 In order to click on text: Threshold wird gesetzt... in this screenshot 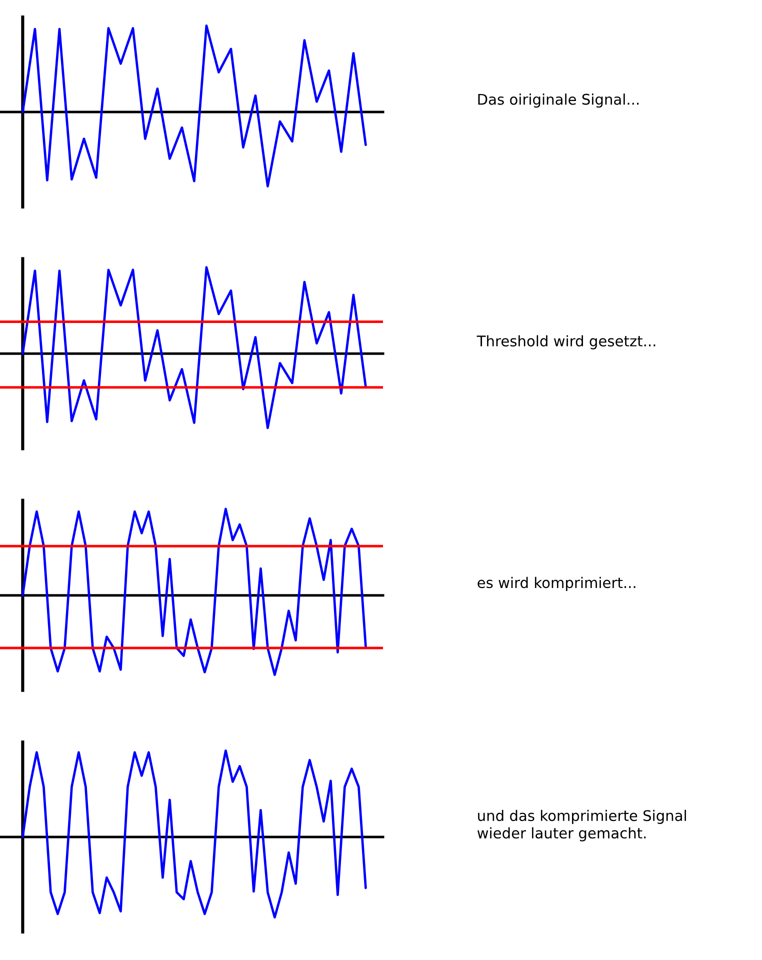, I will do `click(566, 342)`.